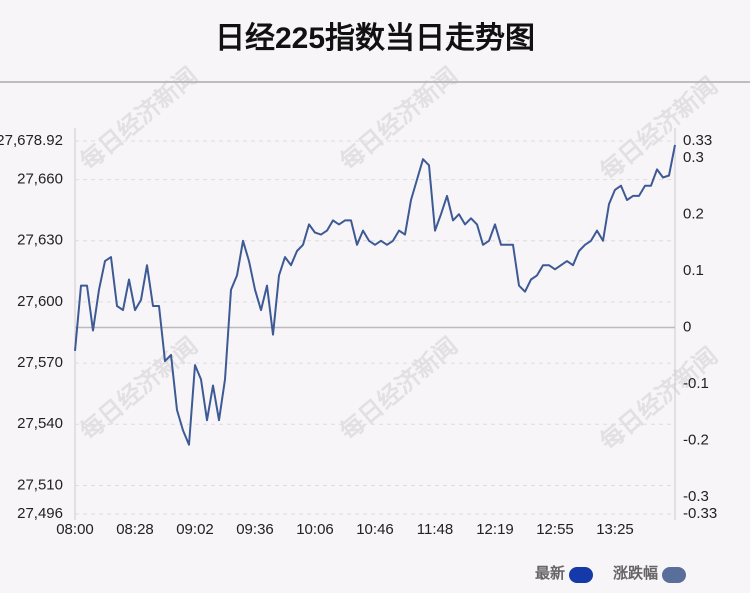  Describe the element at coordinates (693, 157) in the screenshot. I see `y2-tick-label: 0.3` at that location.